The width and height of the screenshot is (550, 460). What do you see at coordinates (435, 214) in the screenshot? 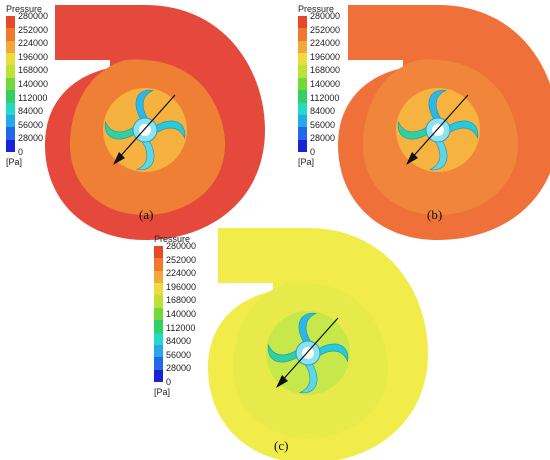
I see `panel-caption-b: (b)` at bounding box center [435, 214].